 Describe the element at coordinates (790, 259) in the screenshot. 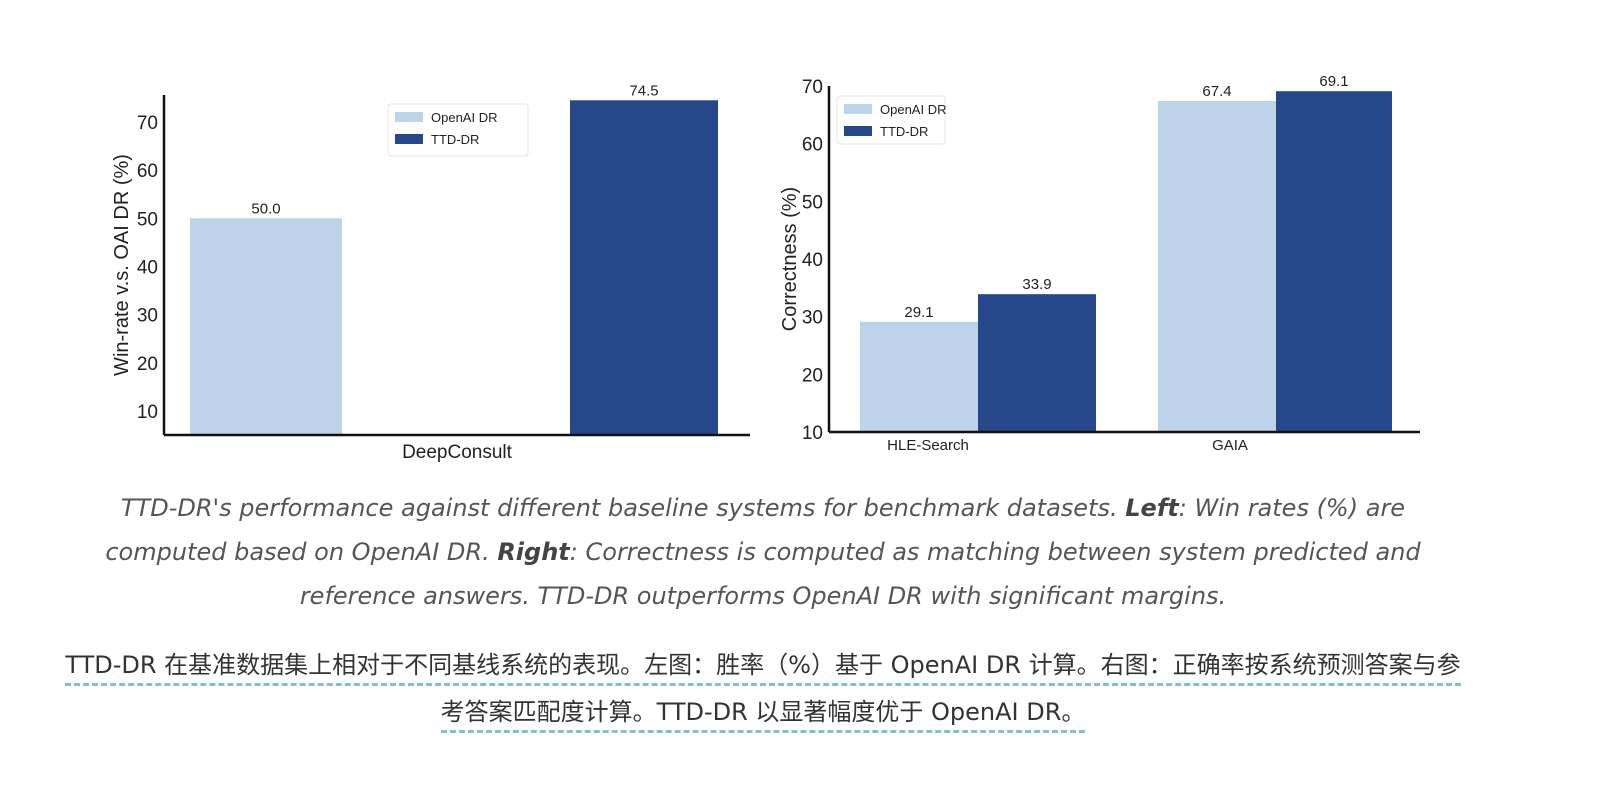

I see `y-axis-label: Correctness (%)` at that location.